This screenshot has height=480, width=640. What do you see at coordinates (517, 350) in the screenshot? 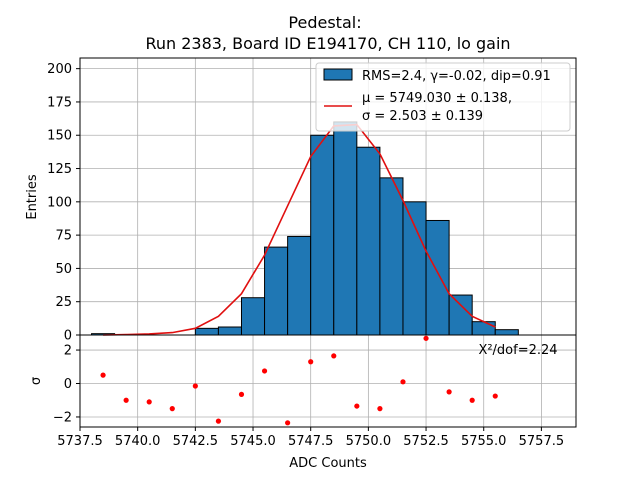
I see `residual-annotation: X²/dof=2.24` at bounding box center [517, 350].